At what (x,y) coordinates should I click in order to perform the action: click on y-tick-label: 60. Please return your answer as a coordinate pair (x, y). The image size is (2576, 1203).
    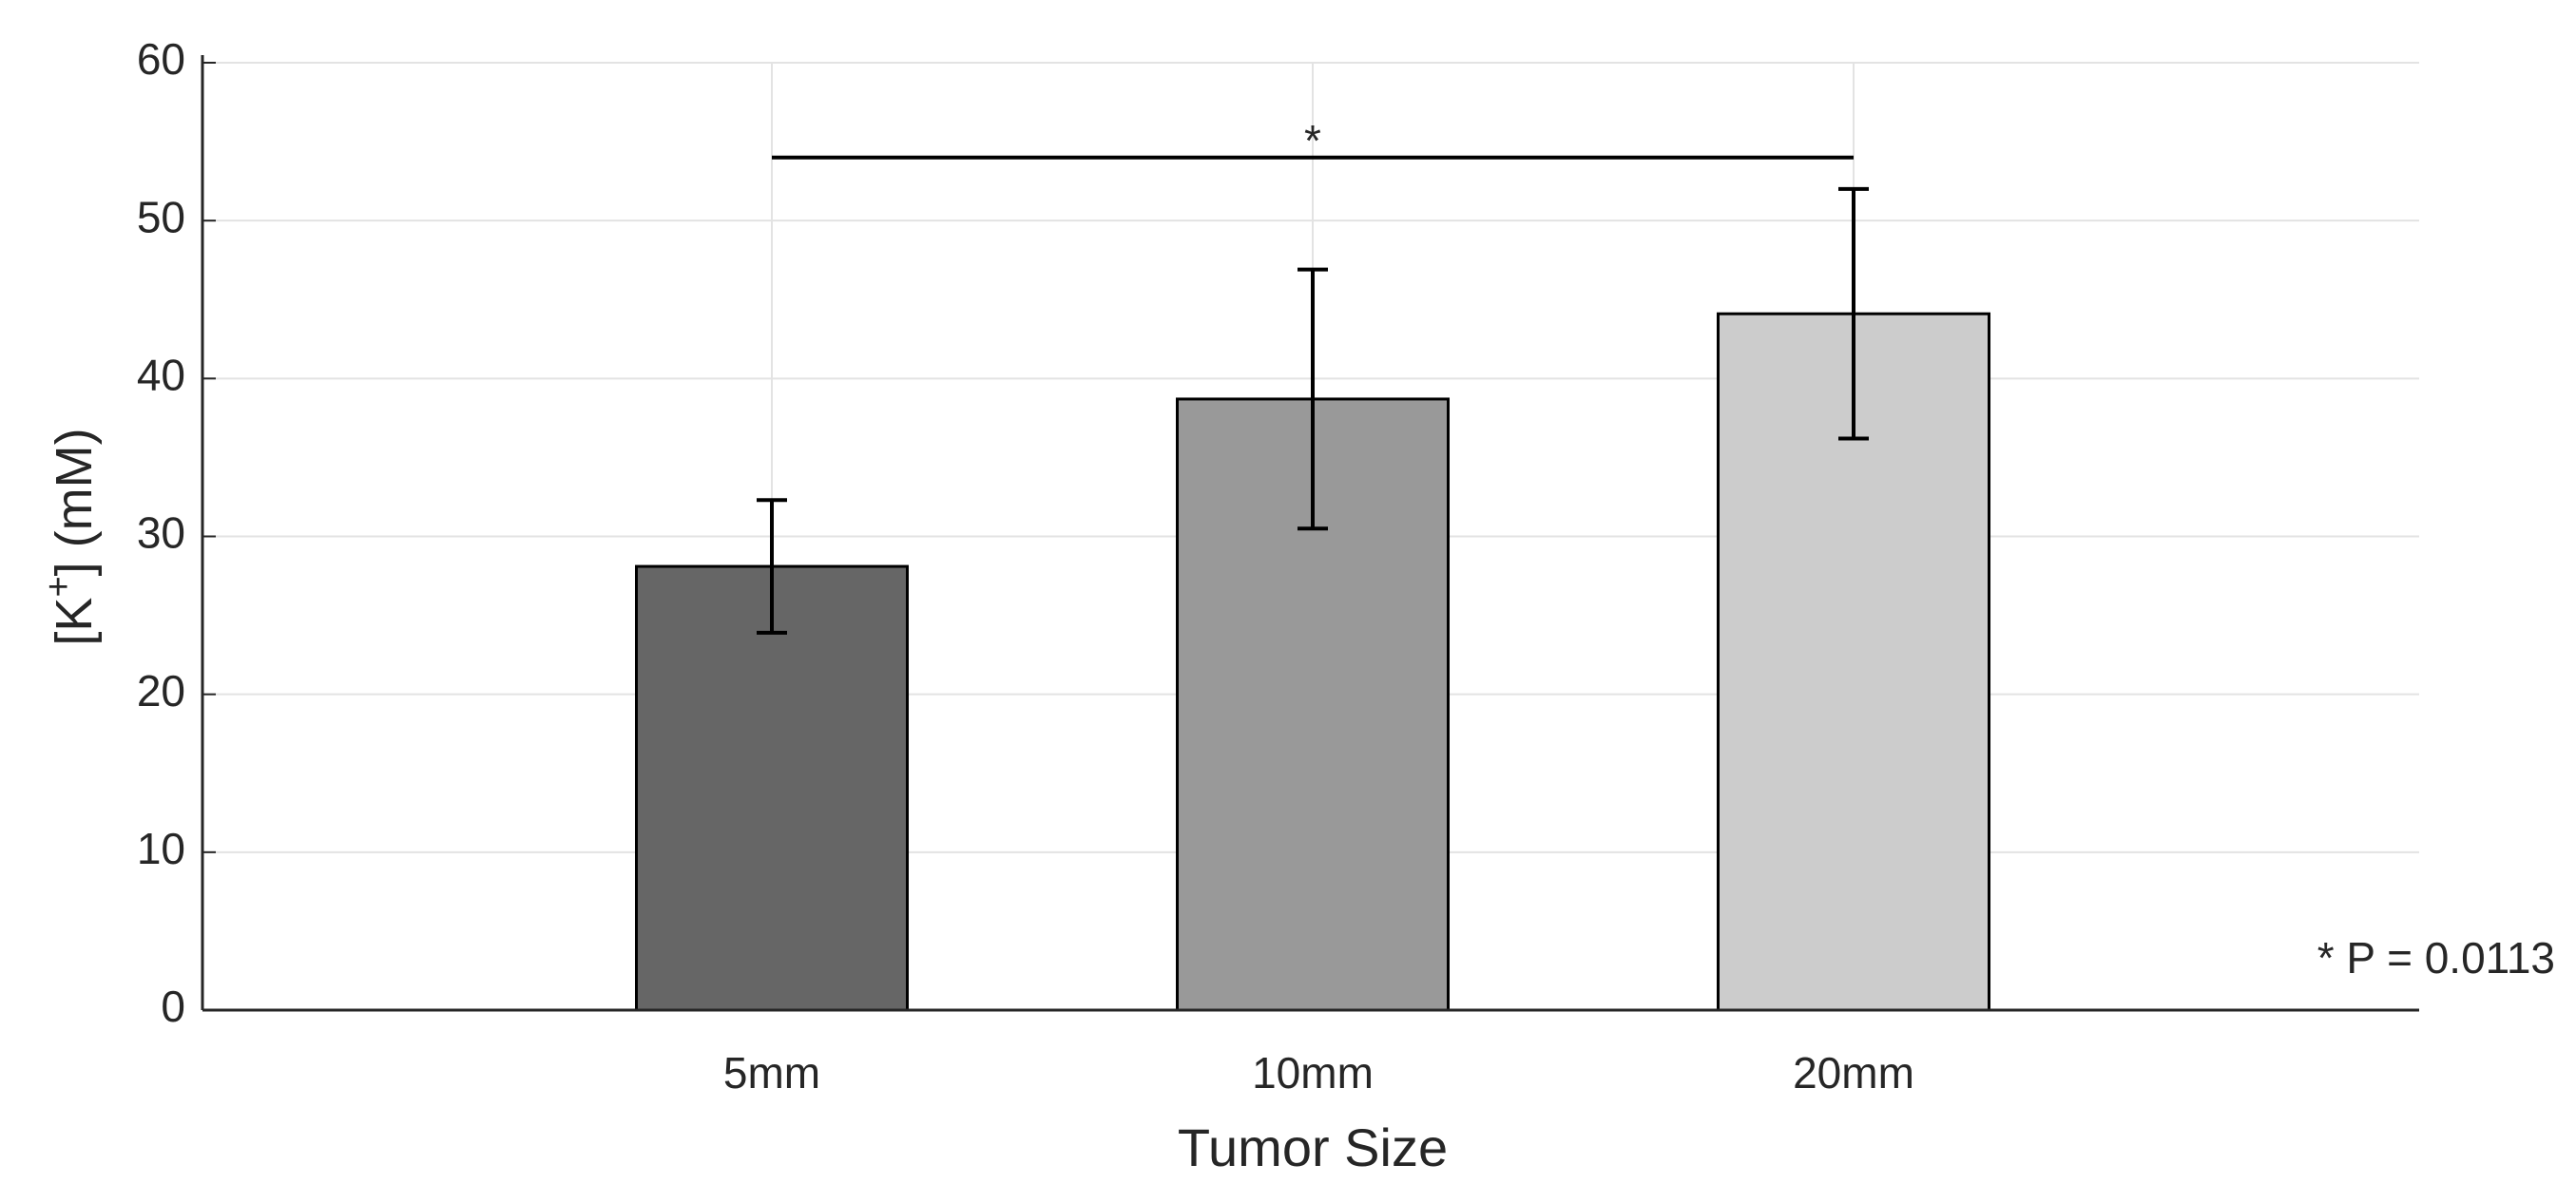
    Looking at the image, I should click on (161, 59).